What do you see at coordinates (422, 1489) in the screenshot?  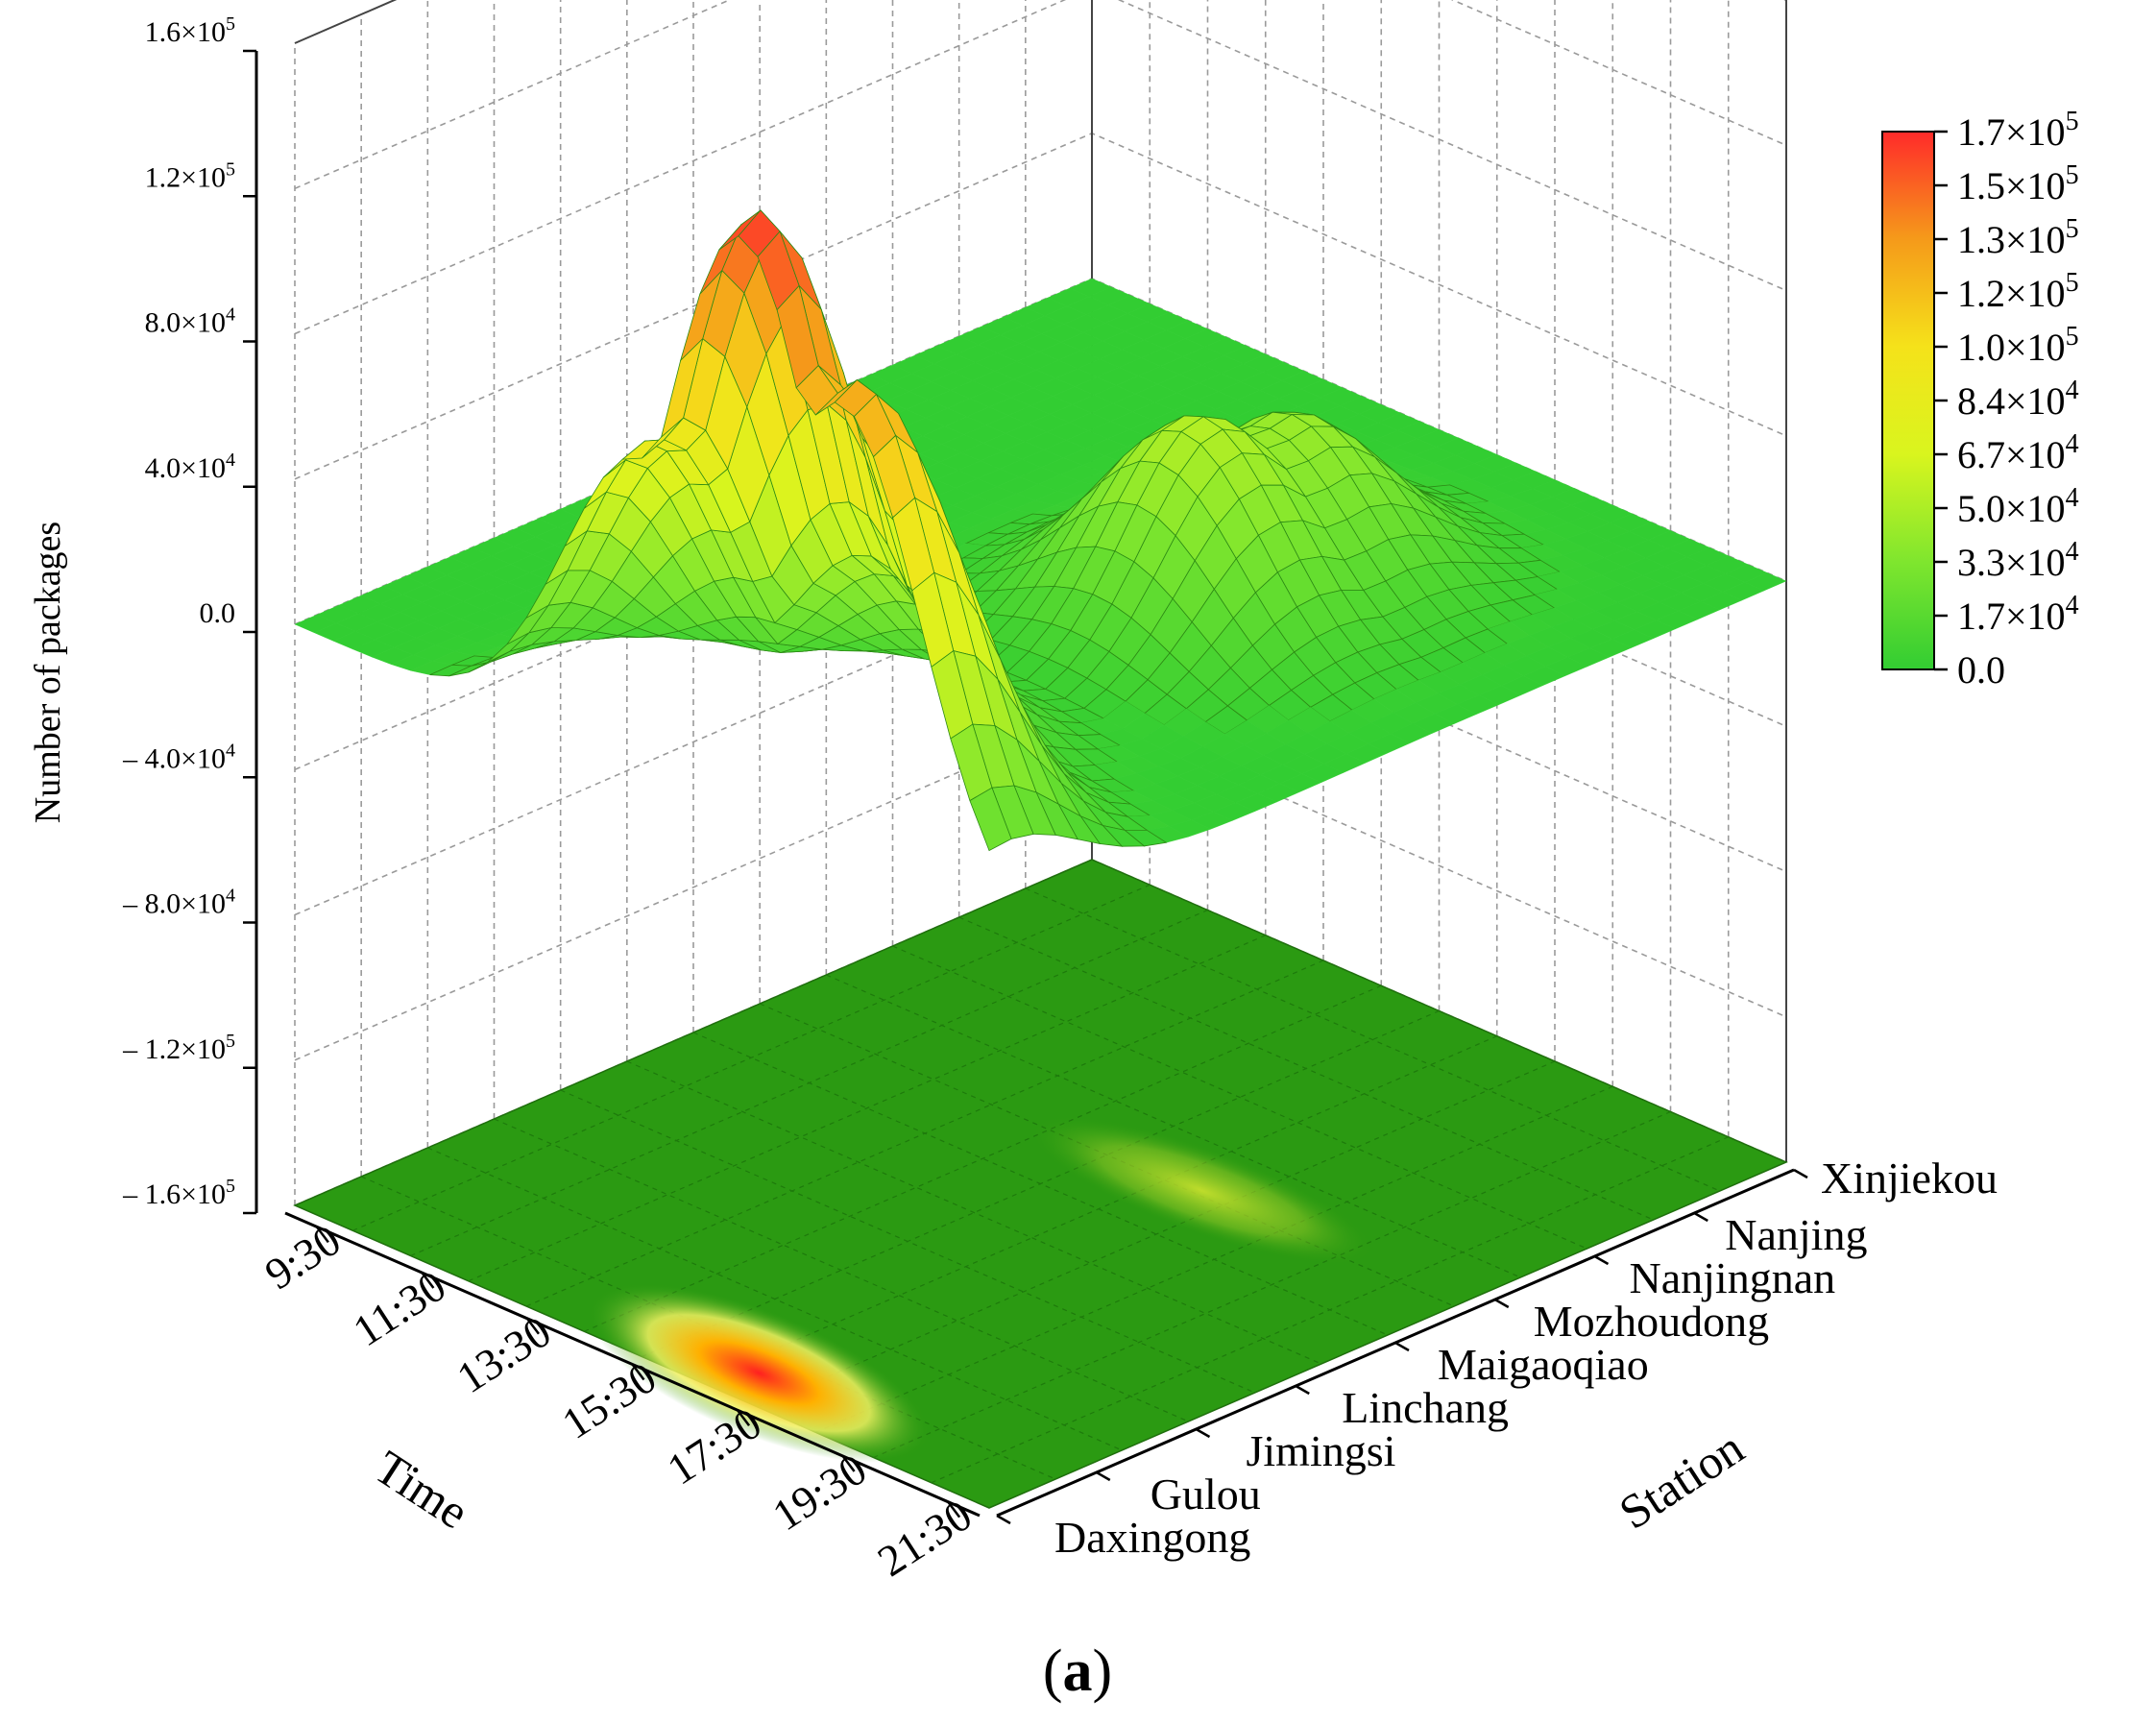 I see `time-axis-title: Time` at bounding box center [422, 1489].